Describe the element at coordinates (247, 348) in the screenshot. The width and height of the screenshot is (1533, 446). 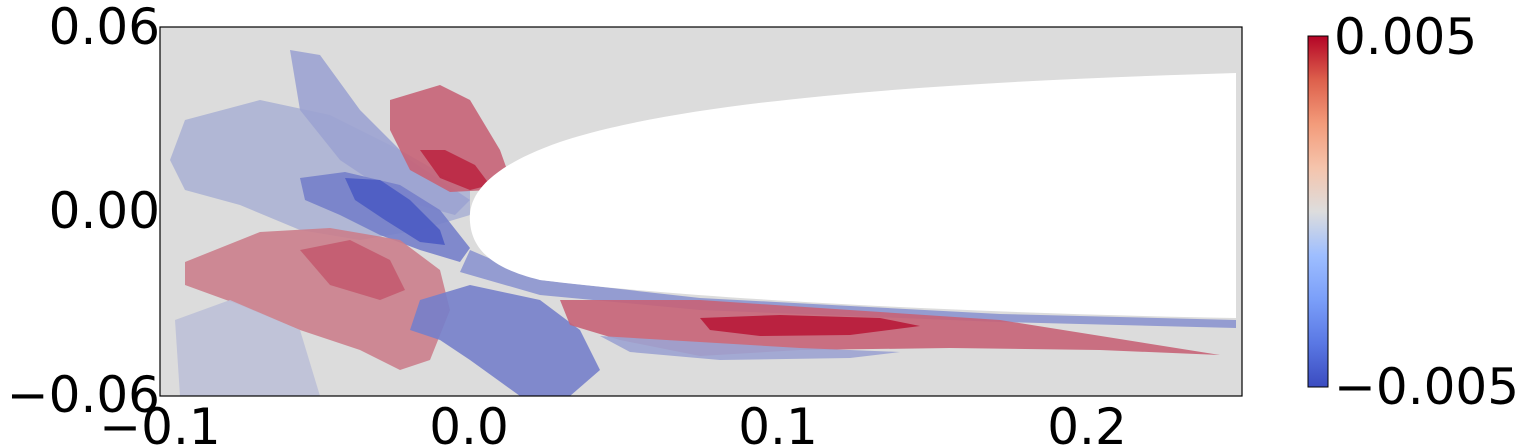
I see `field-region-lower-left-light-negative` at that location.